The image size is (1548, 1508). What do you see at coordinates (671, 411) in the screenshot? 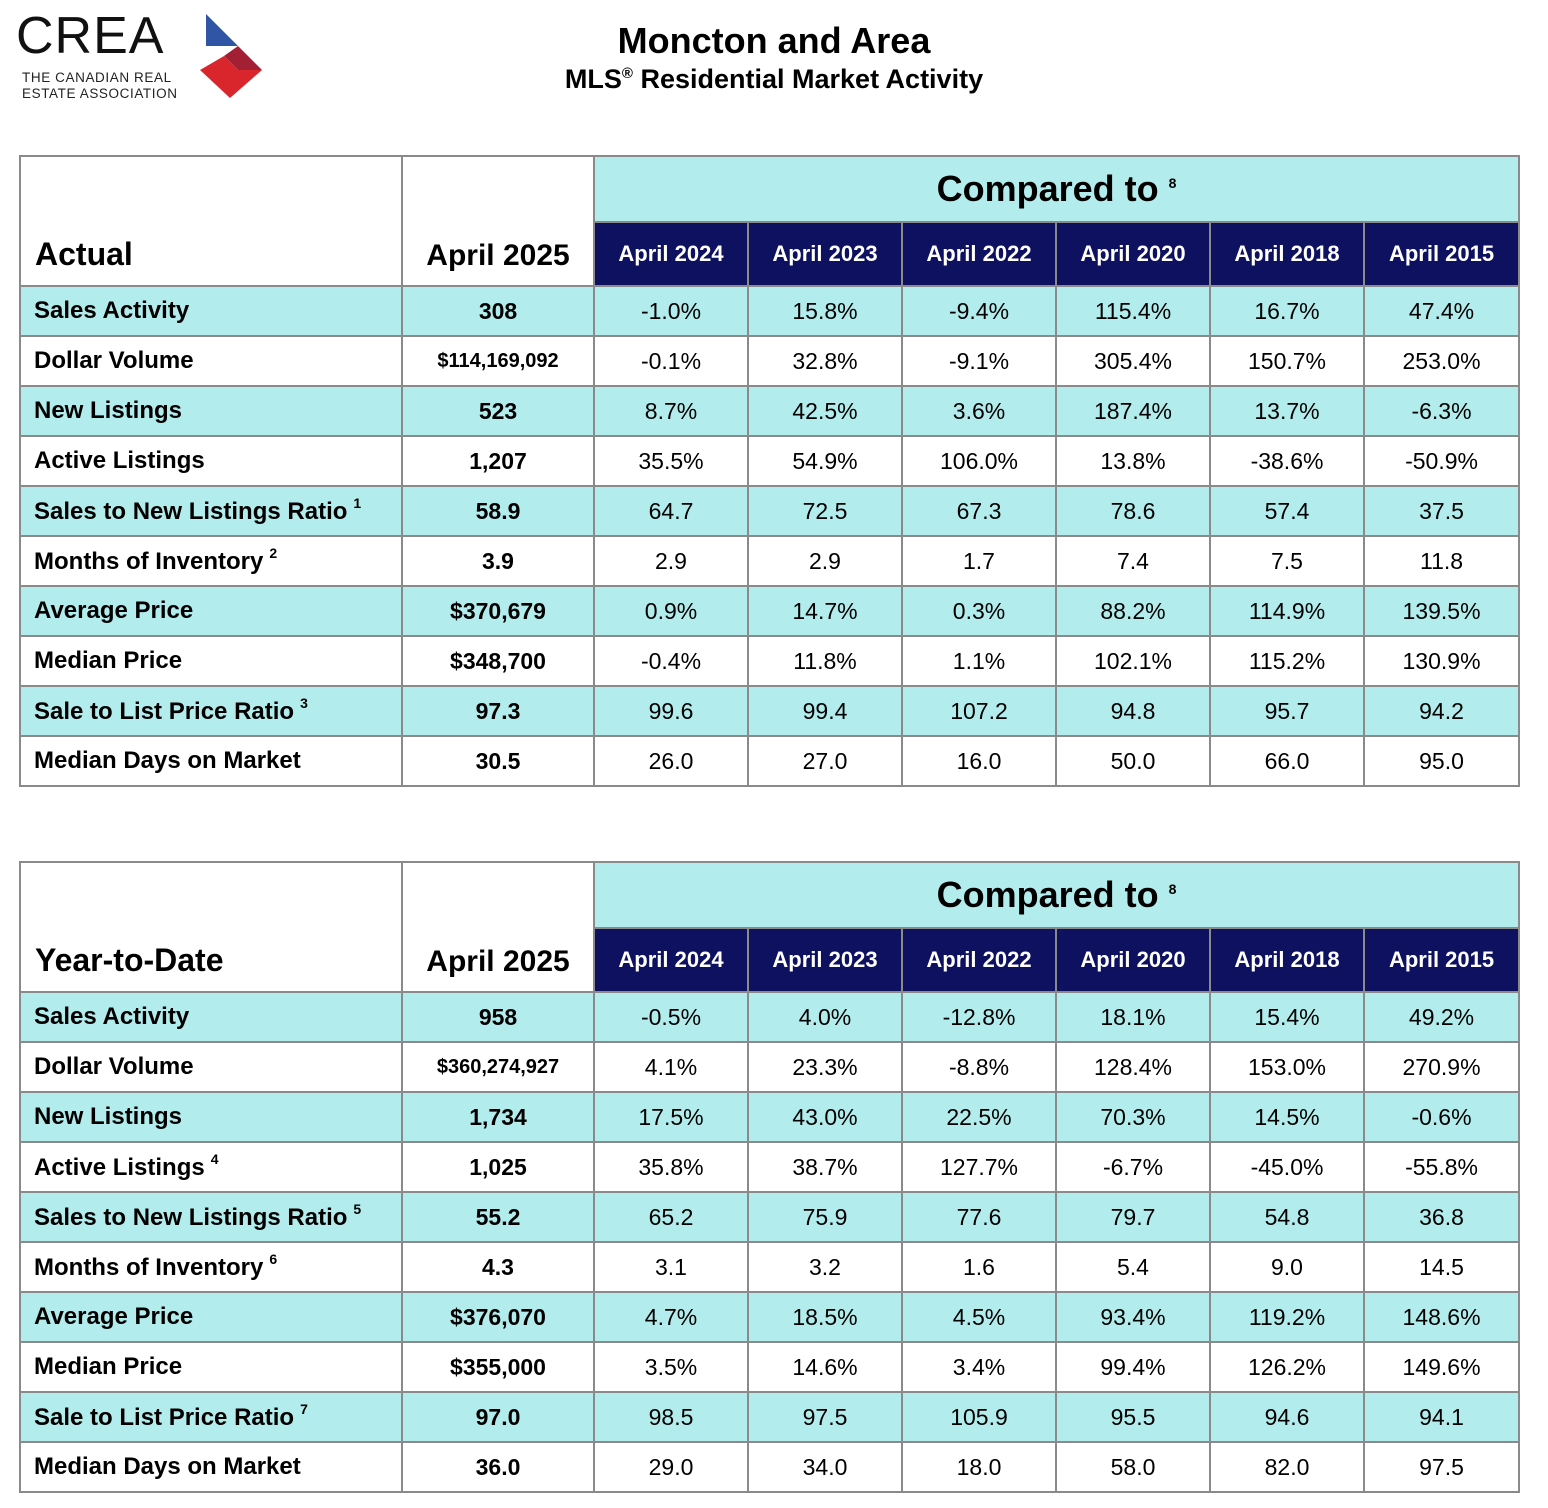
I see `compare-value: 8.7%` at bounding box center [671, 411].